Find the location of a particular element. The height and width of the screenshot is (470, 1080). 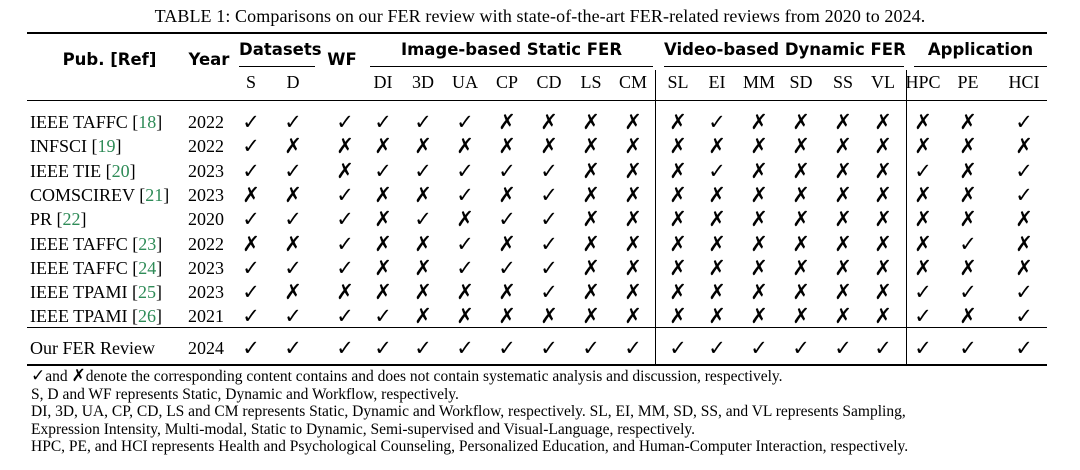

reference-link: 19 is located at coordinates (107, 146).